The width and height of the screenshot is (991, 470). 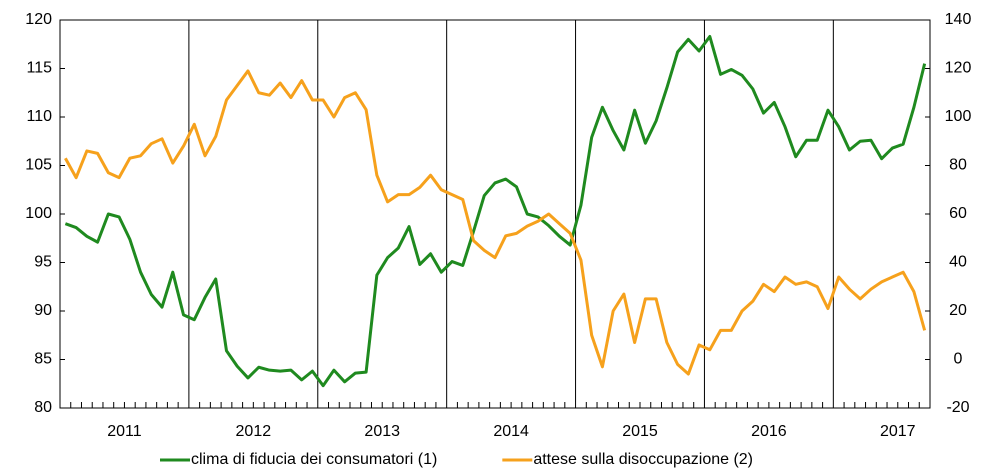 I want to click on y-tick-label: 80, so click(x=43, y=407).